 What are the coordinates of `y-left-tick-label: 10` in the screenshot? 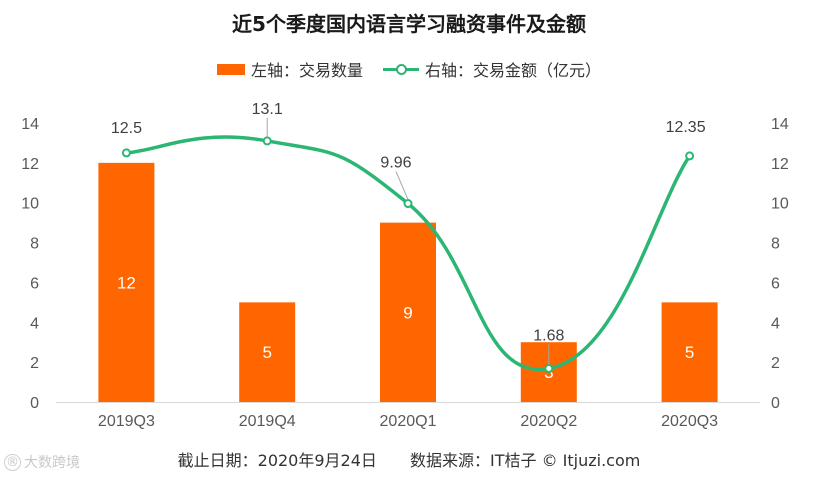 It's located at (30, 204).